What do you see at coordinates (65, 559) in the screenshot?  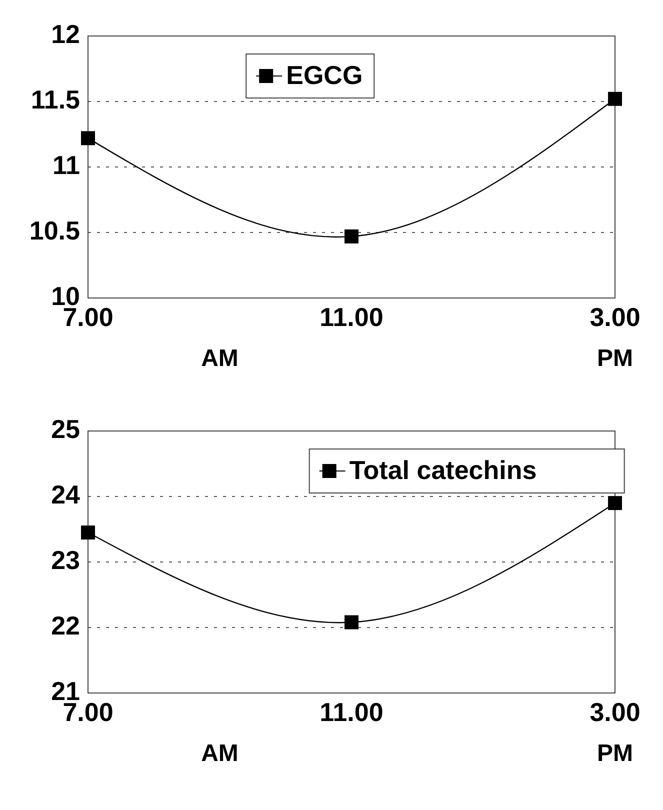 I see `y-tick-label: 23` at bounding box center [65, 559].